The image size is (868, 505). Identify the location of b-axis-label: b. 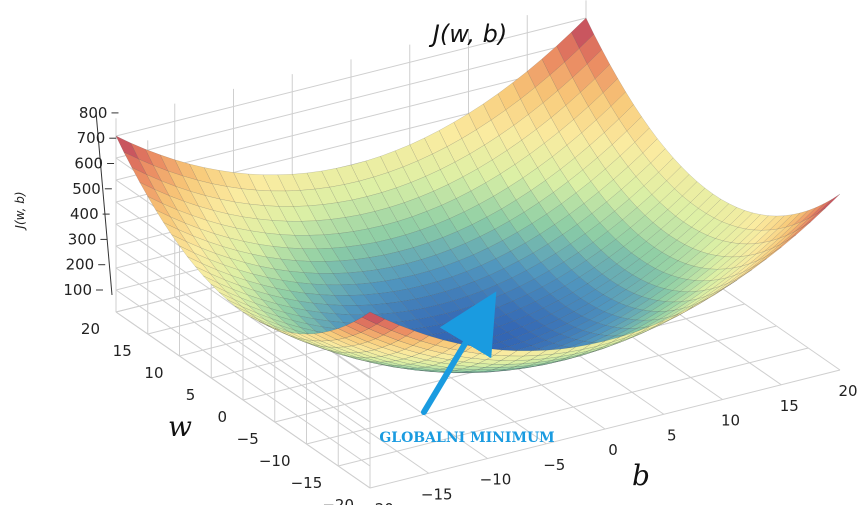
(641, 475).